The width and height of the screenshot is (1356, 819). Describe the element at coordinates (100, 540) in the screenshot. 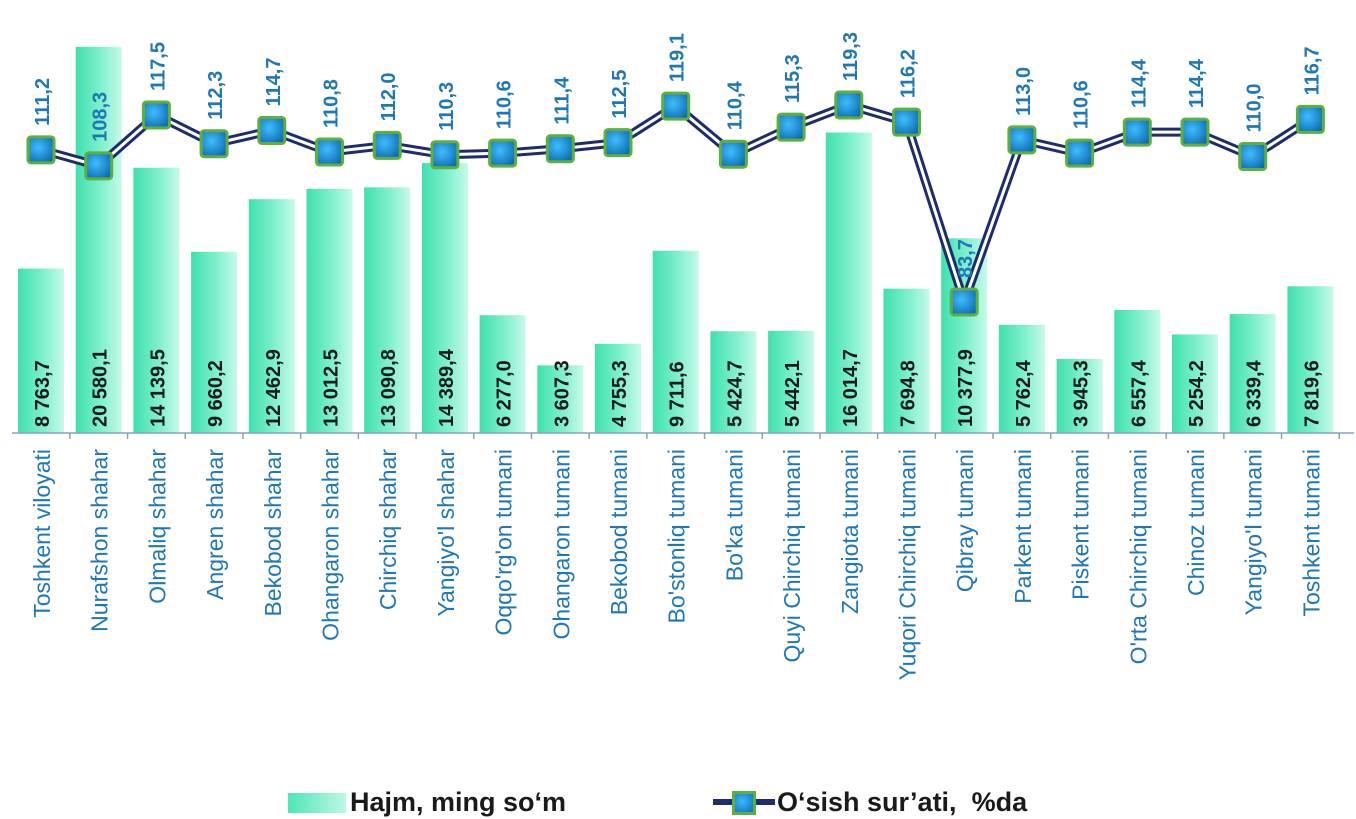

I see `category-label-1: Nurafshon shahar` at that location.